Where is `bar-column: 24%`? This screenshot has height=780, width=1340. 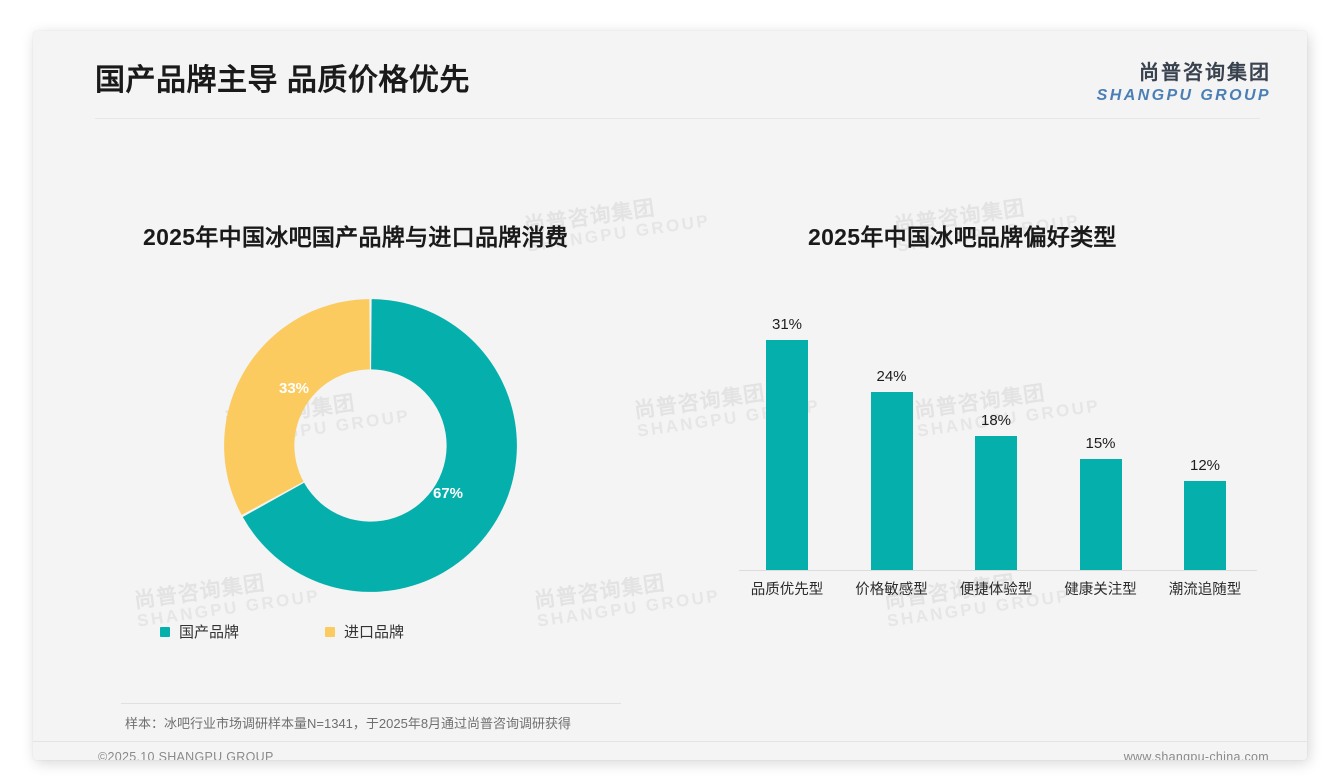
bar-column: 24% is located at coordinates (892, 469).